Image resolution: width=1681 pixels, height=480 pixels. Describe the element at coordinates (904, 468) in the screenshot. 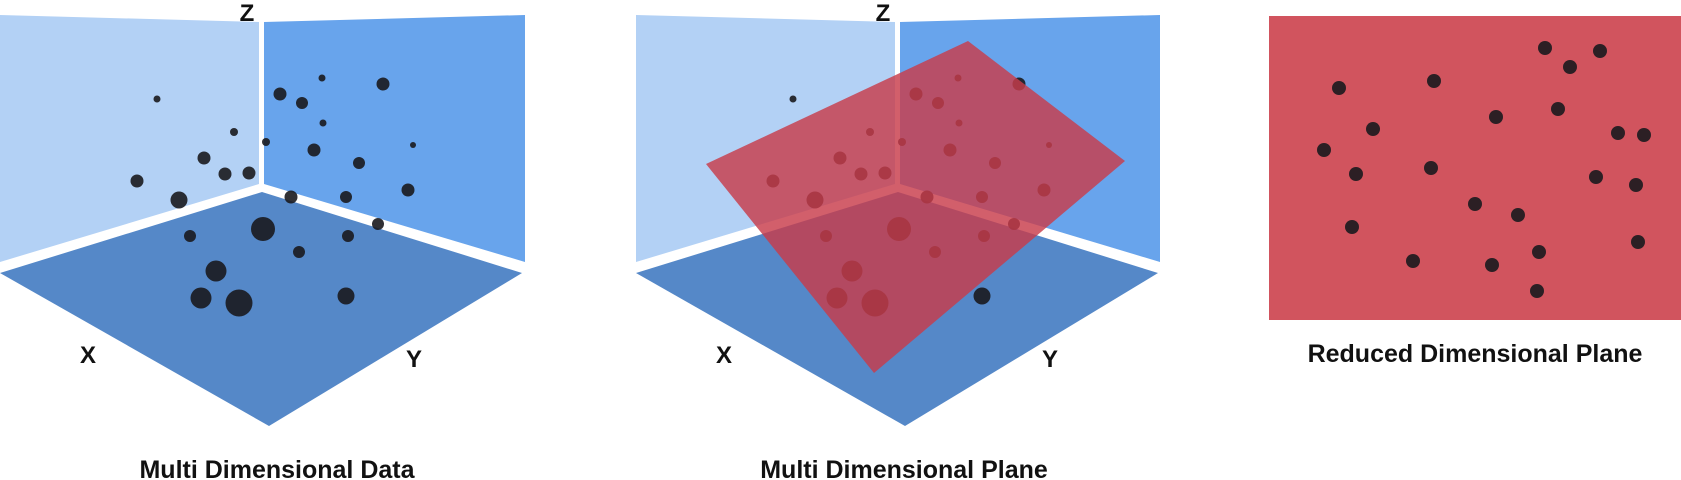

I see `caption-multi-dimensional-plane: Multi Dimensional Plane` at that location.